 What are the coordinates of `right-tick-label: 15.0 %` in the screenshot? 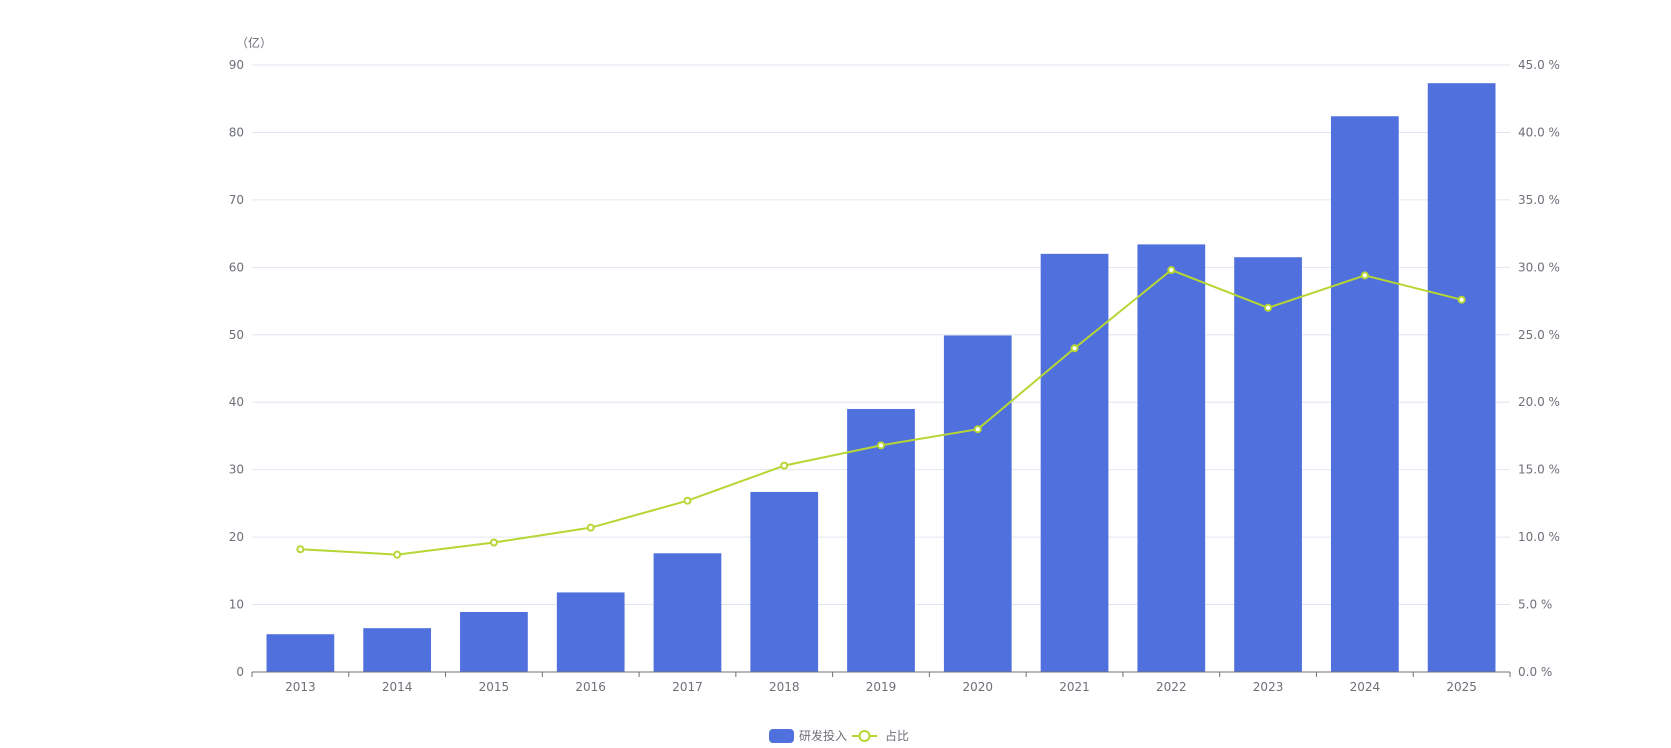 It's located at (1539, 470).